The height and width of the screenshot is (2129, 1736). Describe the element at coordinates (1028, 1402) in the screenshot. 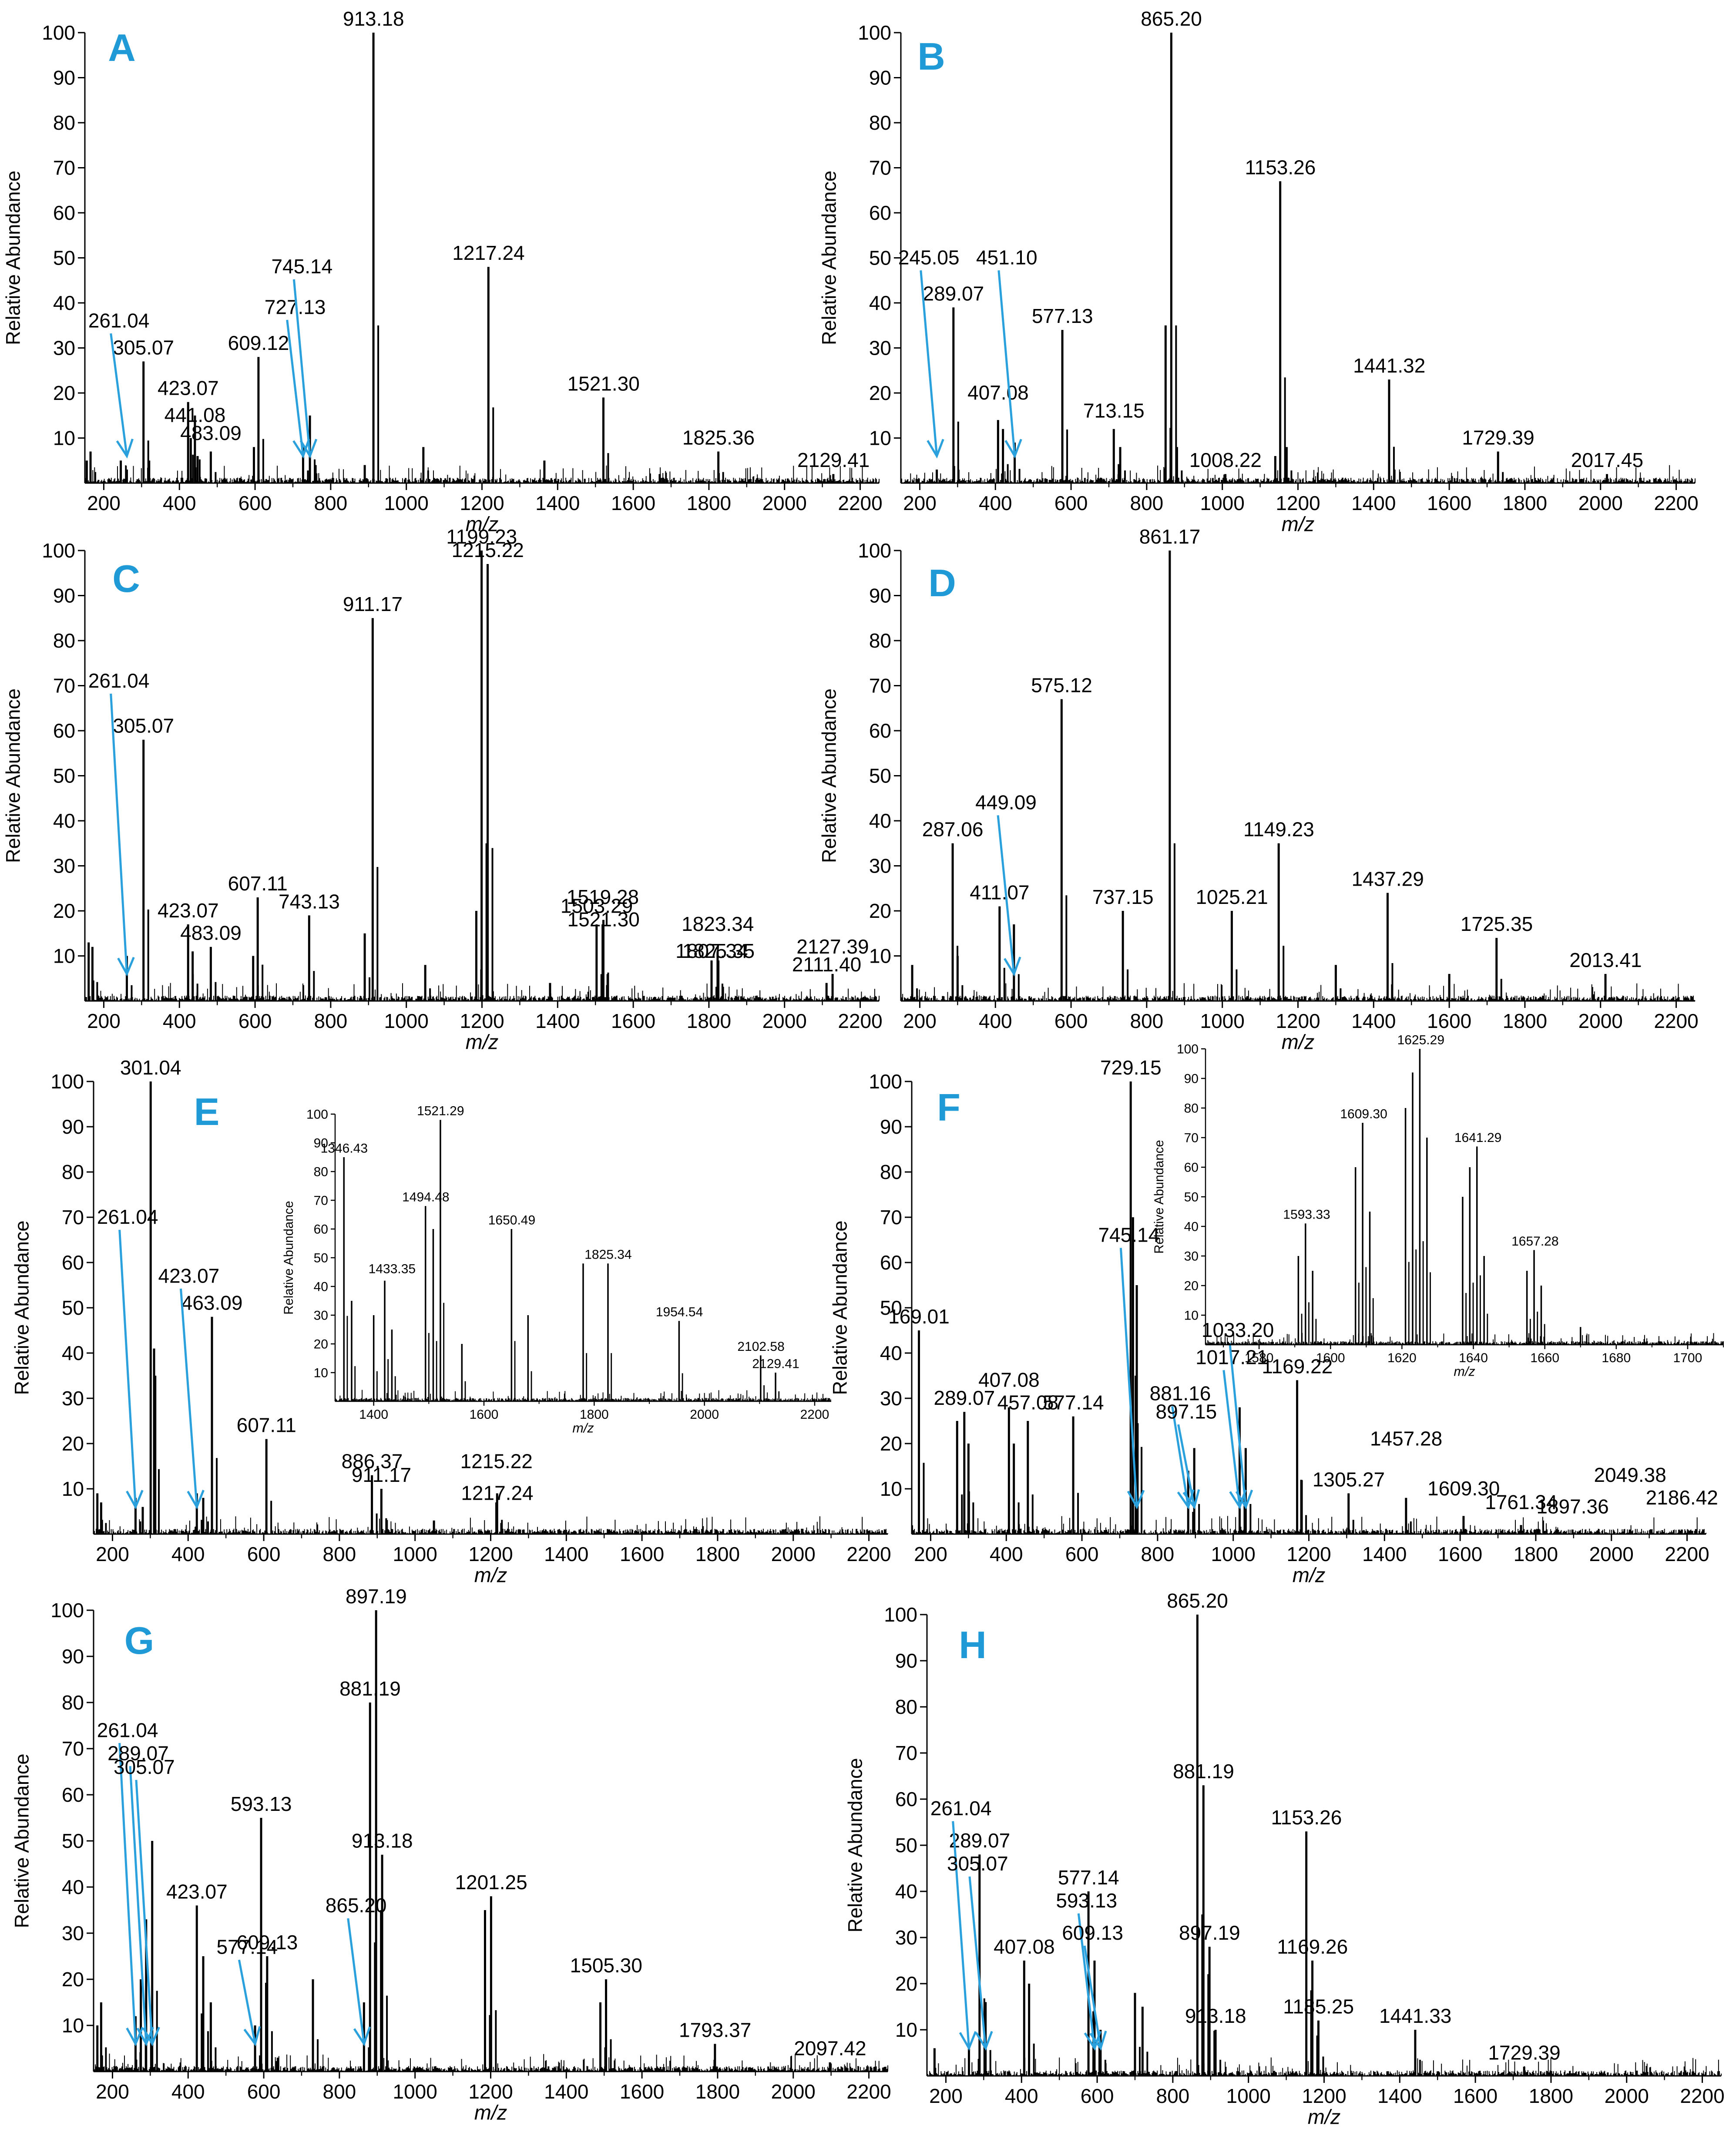

I see `peak-label: 457.08` at that location.